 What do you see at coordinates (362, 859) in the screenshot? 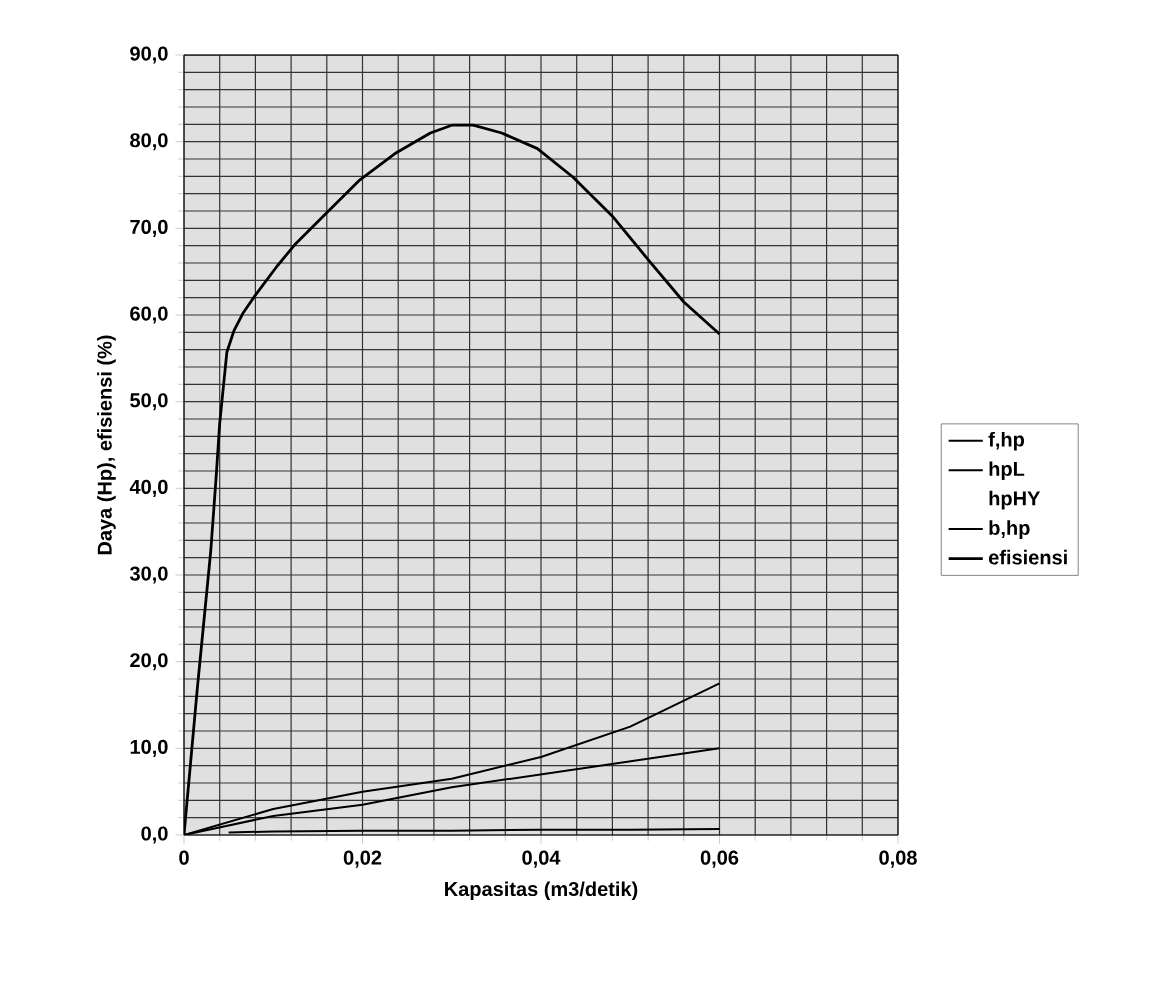
I see `x-tick-label: 0,02` at bounding box center [362, 859].